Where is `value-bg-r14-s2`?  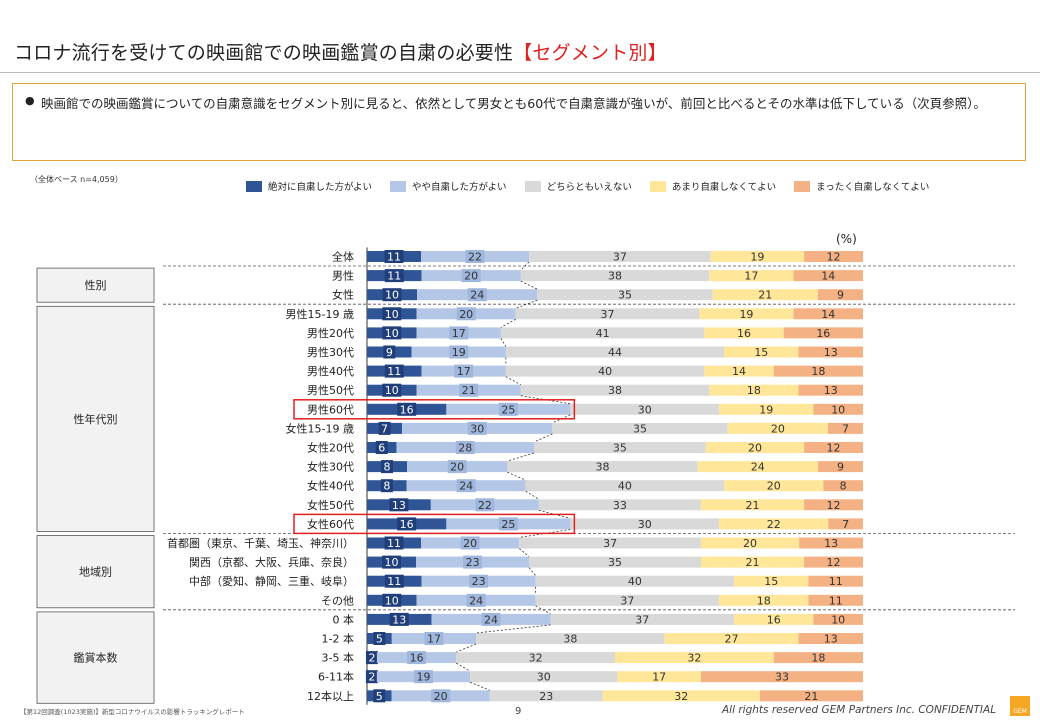
value-bg-r14-s2 is located at coordinates (485, 505).